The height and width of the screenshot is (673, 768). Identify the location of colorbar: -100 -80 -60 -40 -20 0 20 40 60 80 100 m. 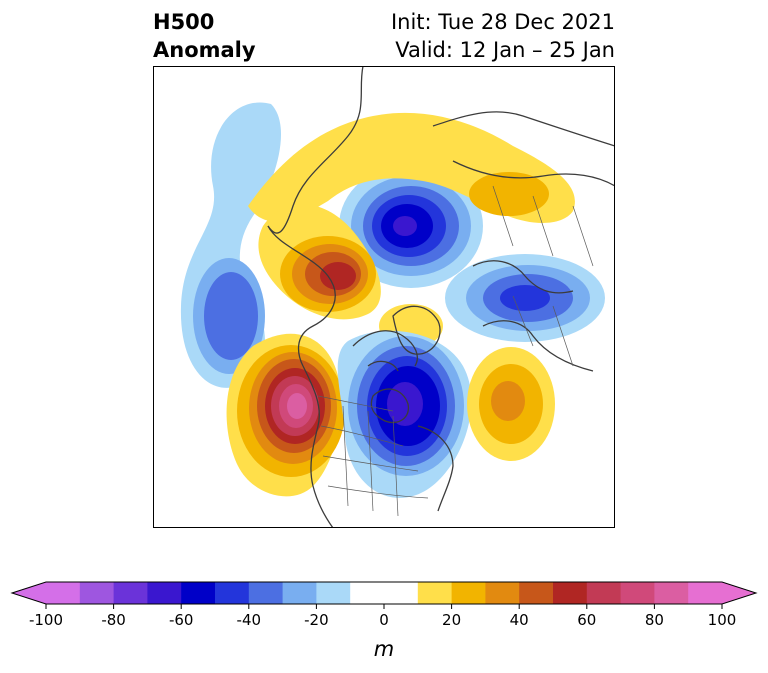
(384, 621).